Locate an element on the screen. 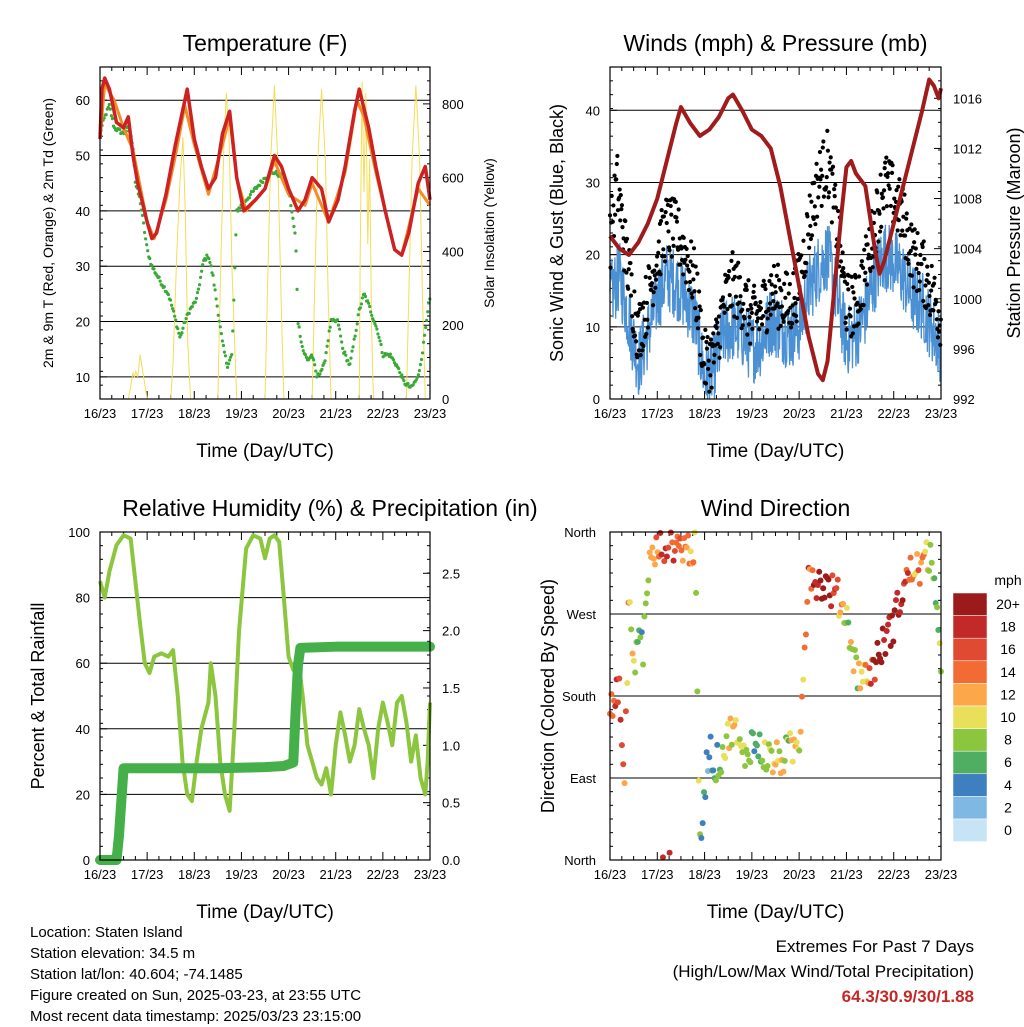  y-tick-label: 100 is located at coordinates (79, 532).